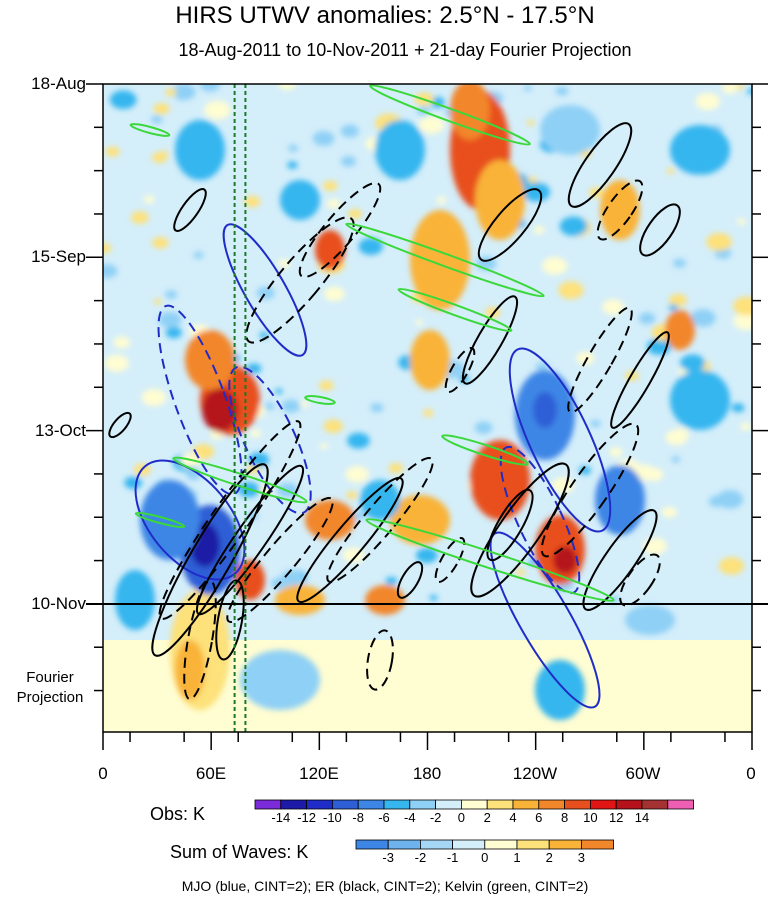 The width and height of the screenshot is (770, 899). I want to click on projection-label: Fourier Projection, so click(50, 688).